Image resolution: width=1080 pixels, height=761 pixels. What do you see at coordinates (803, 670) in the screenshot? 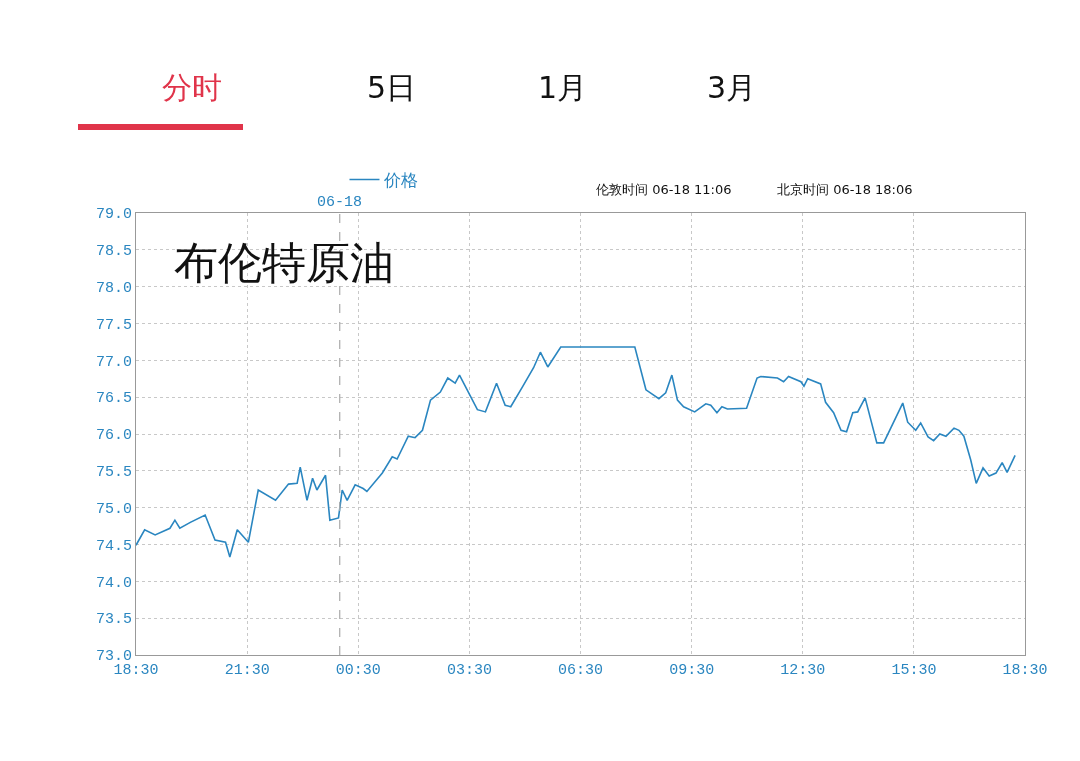
I see `x-tick-label: 12:30` at bounding box center [803, 670].